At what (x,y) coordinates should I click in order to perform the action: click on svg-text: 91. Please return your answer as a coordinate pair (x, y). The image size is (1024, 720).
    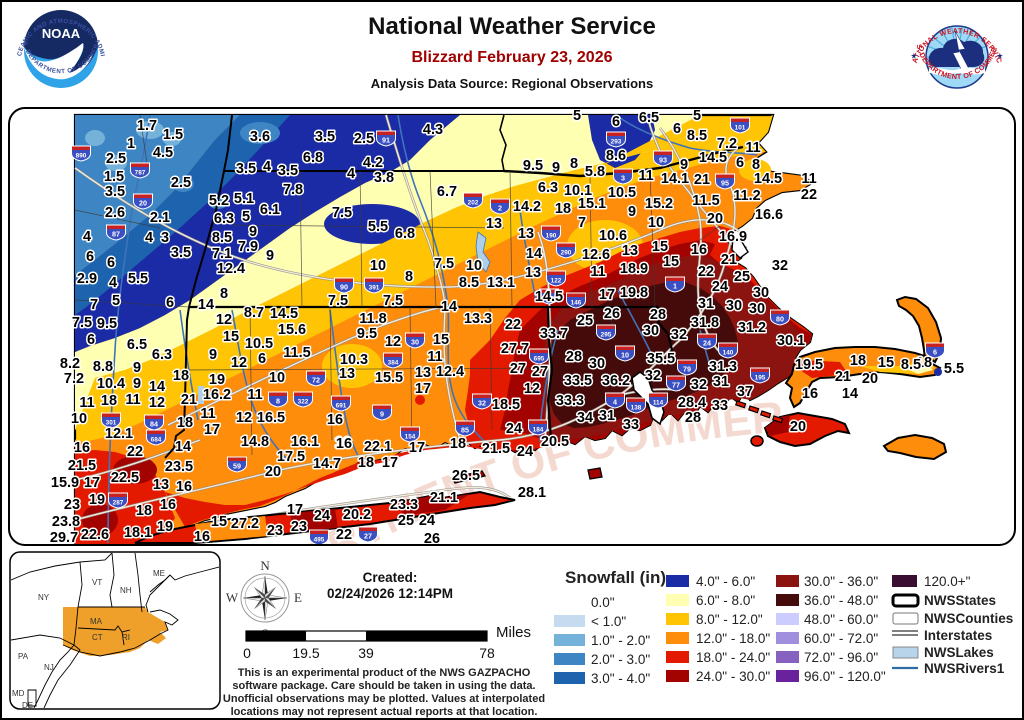
    Looking at the image, I should click on (386, 140).